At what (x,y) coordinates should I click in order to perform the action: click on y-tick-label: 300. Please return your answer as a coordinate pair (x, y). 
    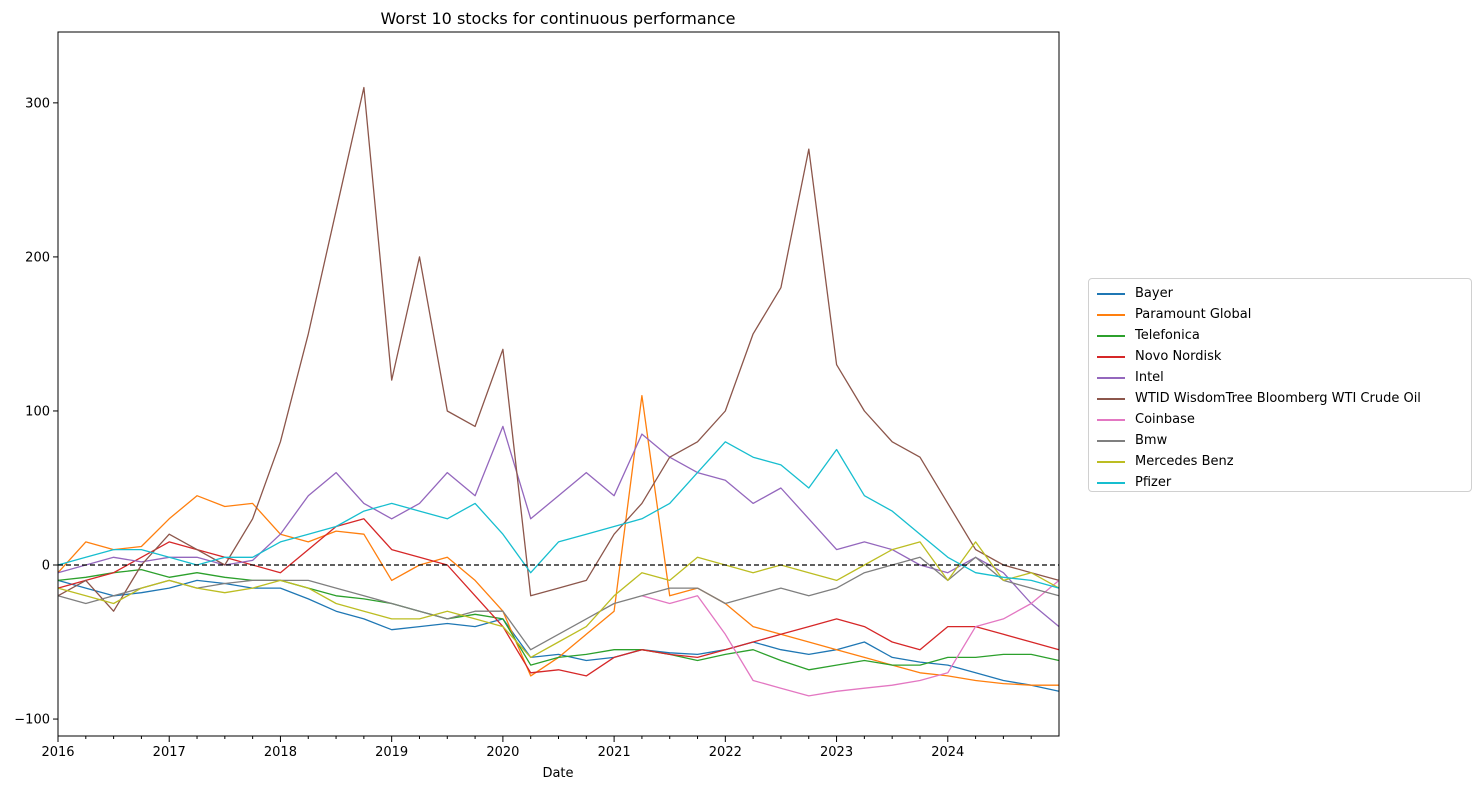
    Looking at the image, I should click on (37, 103).